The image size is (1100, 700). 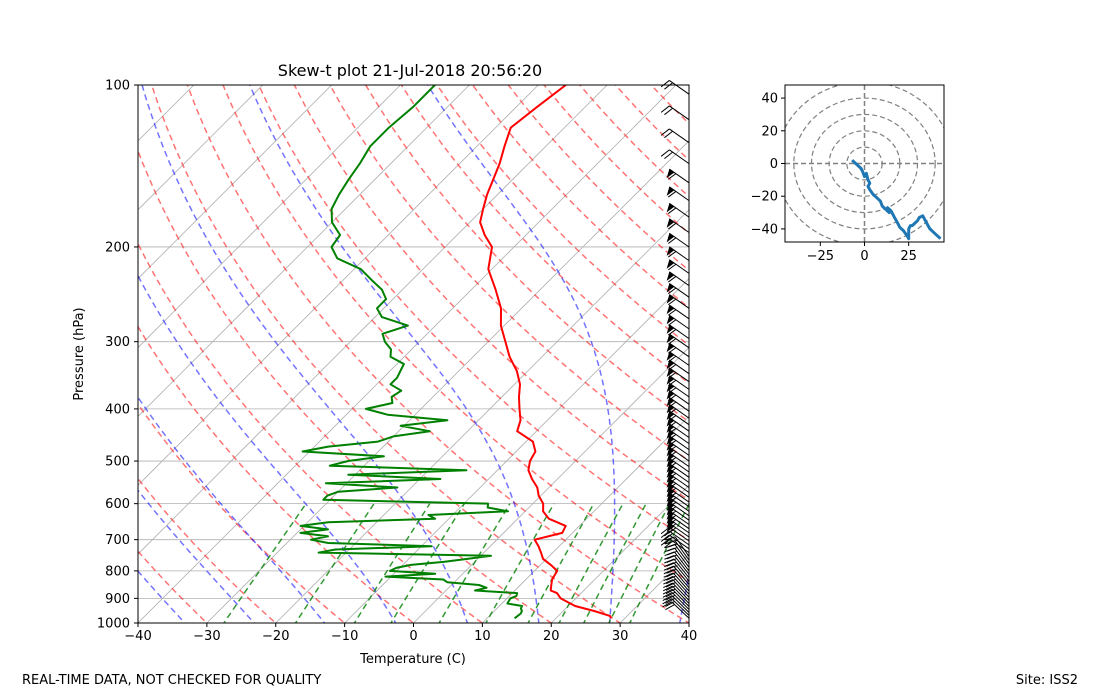 I want to click on hodo-x-tick-label: 0, so click(x=864, y=256).